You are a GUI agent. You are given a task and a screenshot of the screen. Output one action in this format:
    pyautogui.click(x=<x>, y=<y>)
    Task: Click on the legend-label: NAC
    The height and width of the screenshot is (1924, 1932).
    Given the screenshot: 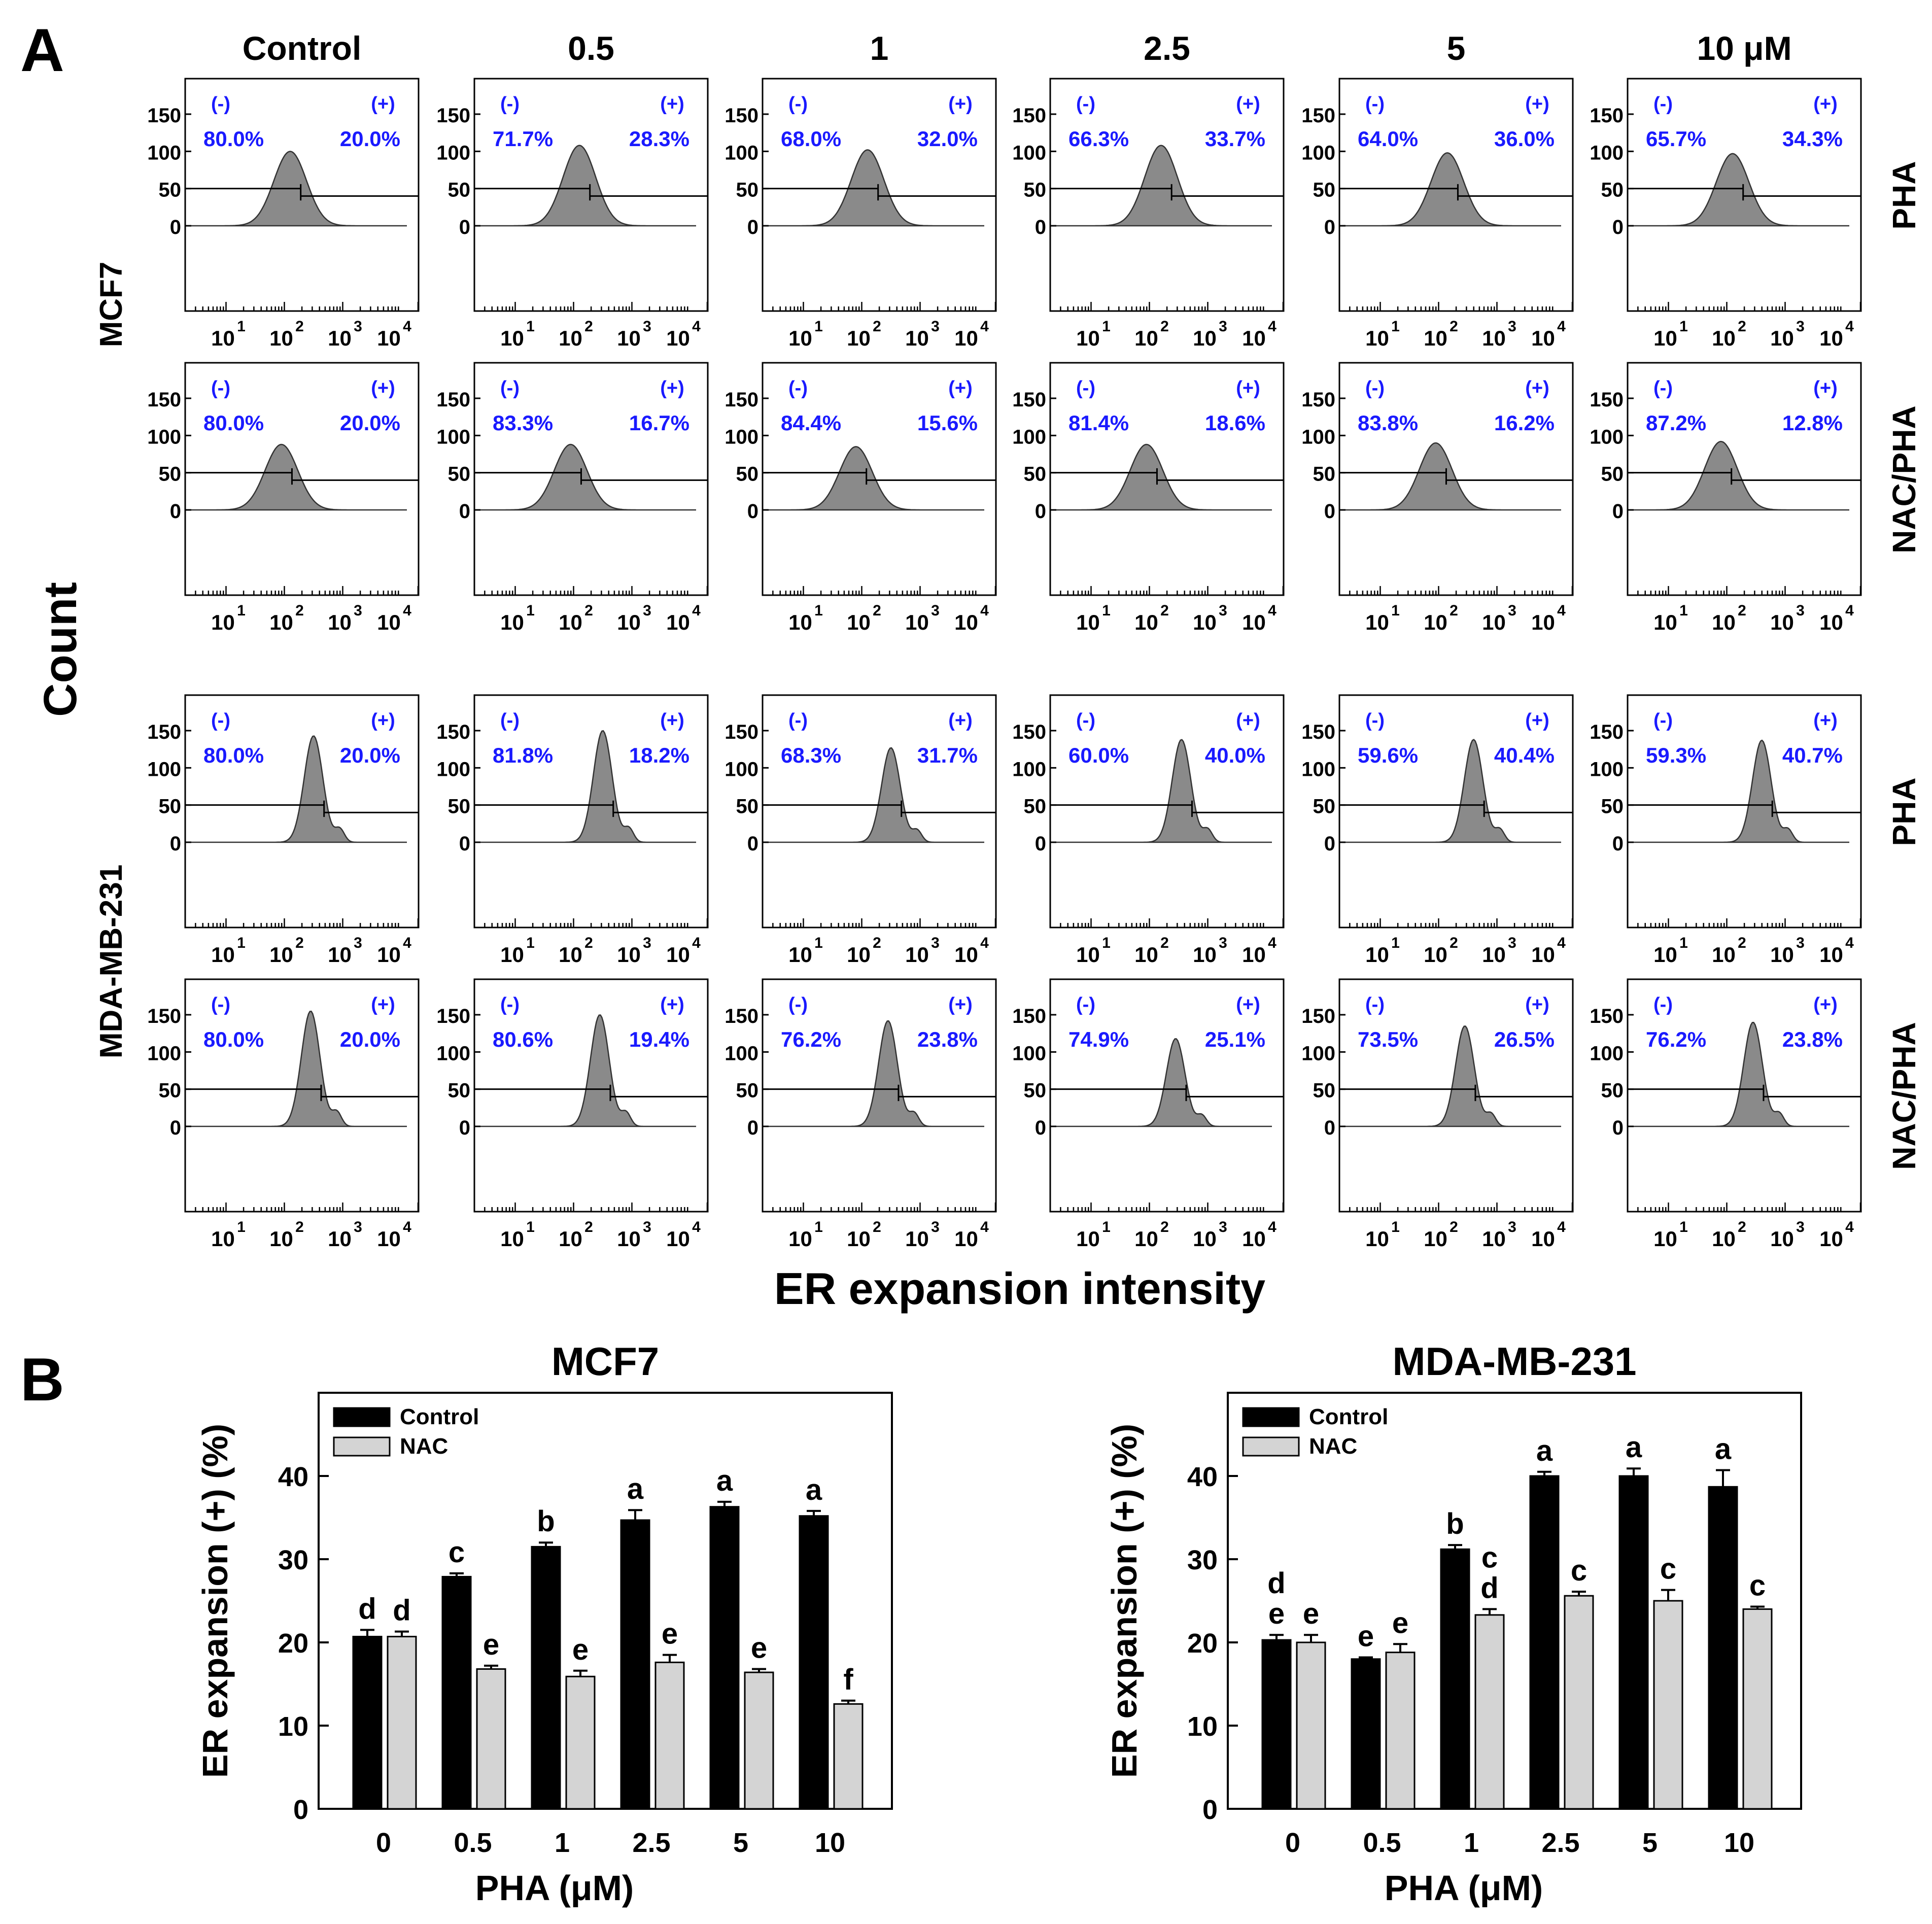 What is the action you would take?
    pyautogui.click(x=1333, y=1446)
    